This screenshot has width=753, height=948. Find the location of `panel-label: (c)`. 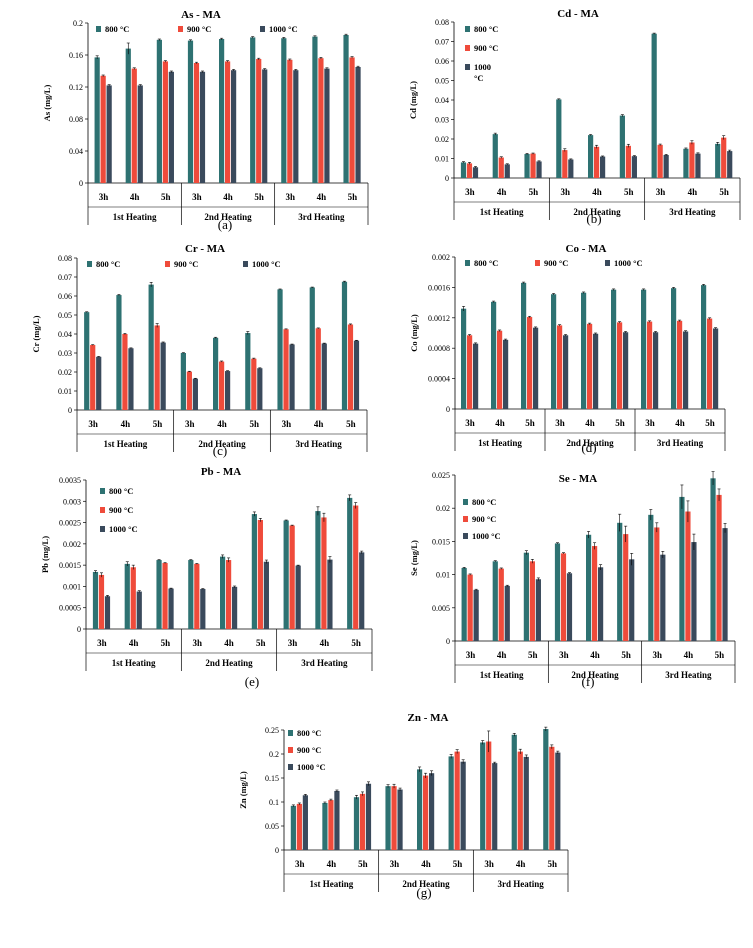

panel-label: (c) is located at coordinates (220, 450).